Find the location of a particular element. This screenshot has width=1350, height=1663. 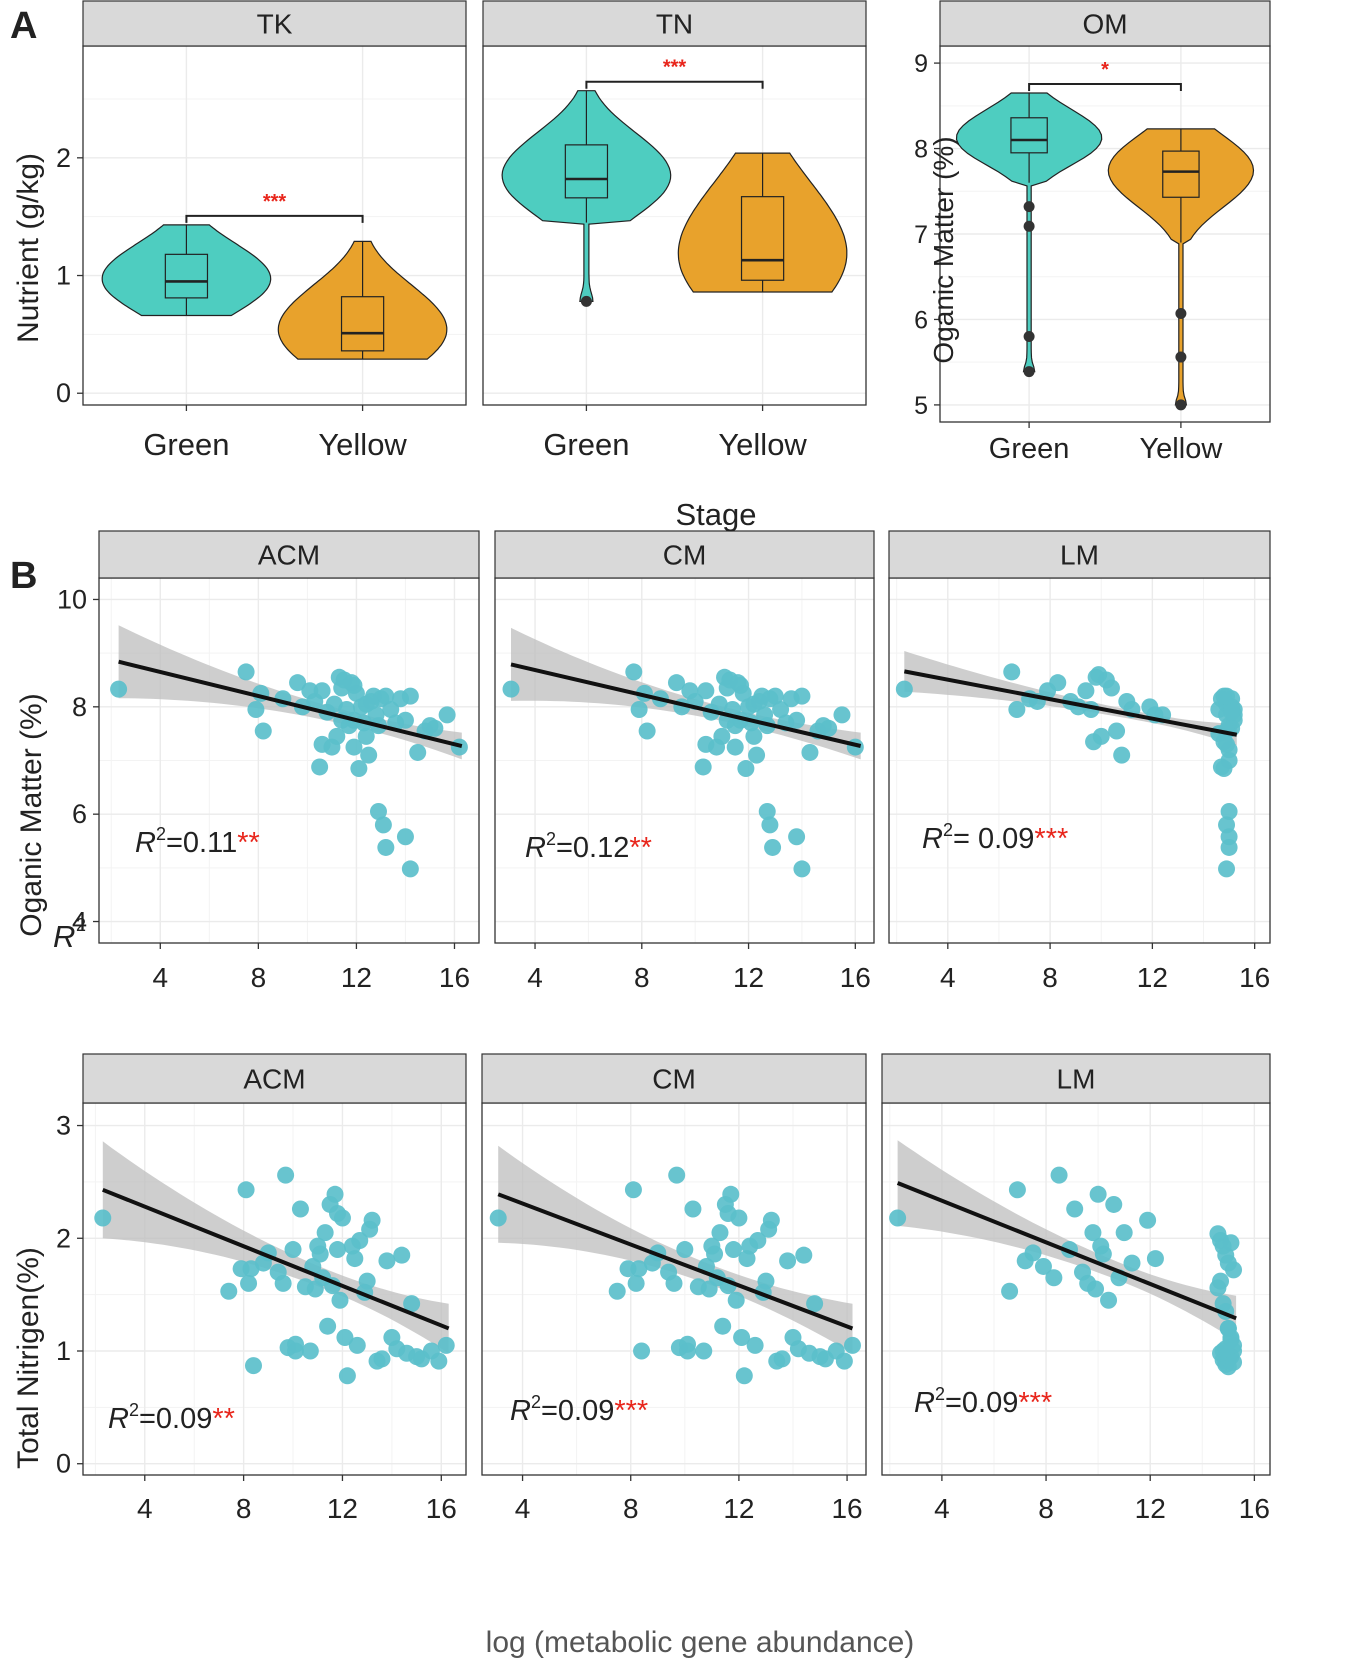

panel-strip-title-6: ACM is located at coordinates (274, 1079).